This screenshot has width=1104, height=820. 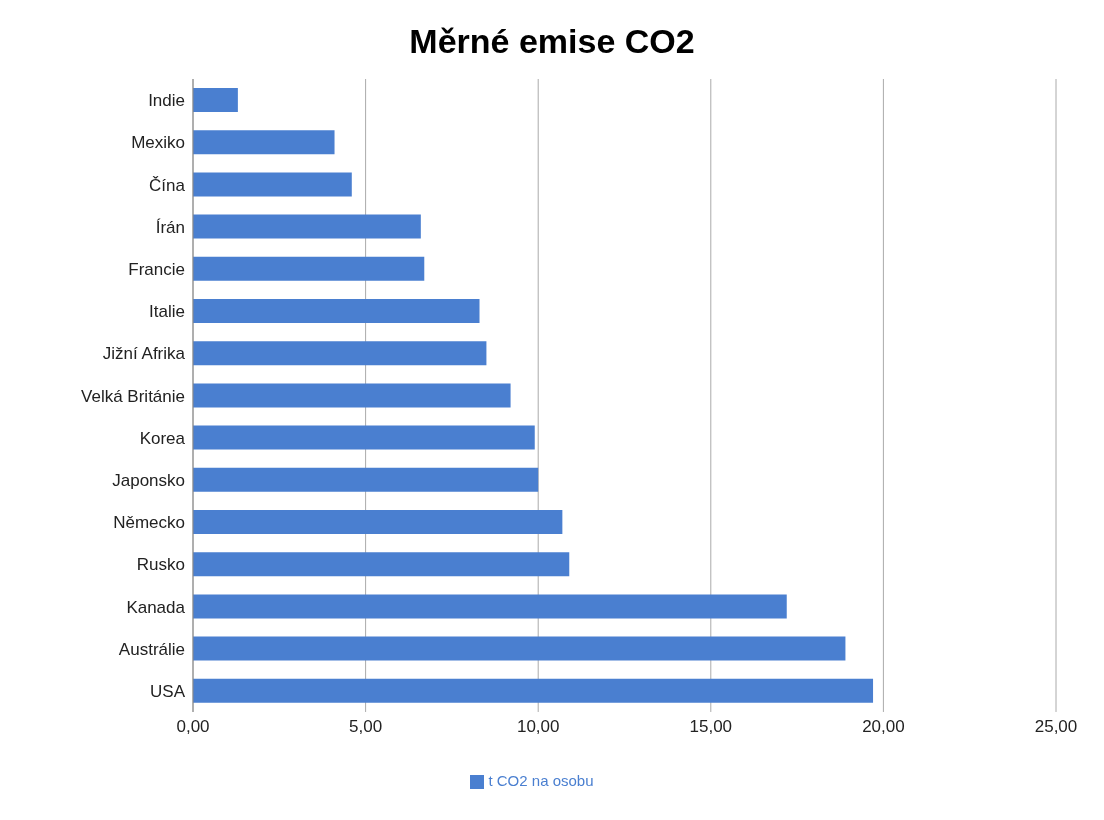 I want to click on y-tick-label: Austrálie, so click(x=151, y=649).